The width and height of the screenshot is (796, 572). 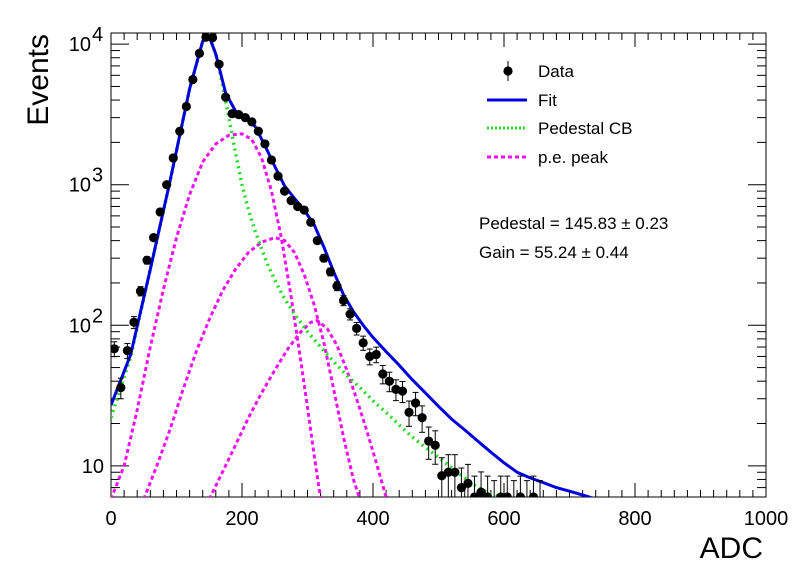 What do you see at coordinates (508, 71) in the screenshot?
I see `legend-data-marker` at bounding box center [508, 71].